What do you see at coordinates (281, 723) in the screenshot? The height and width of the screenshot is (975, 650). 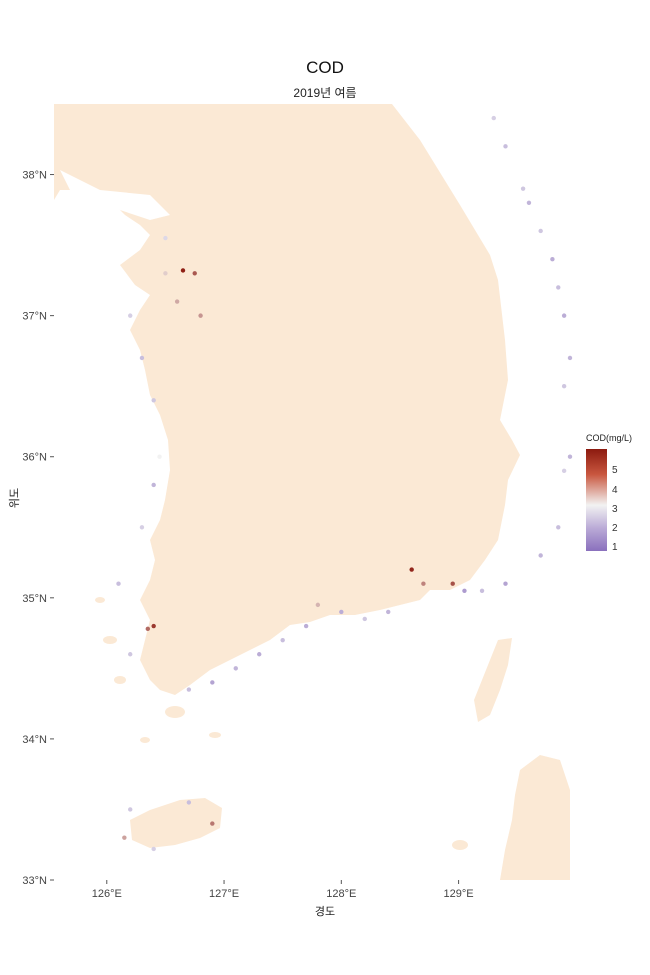 I see `small-islands` at bounding box center [281, 723].